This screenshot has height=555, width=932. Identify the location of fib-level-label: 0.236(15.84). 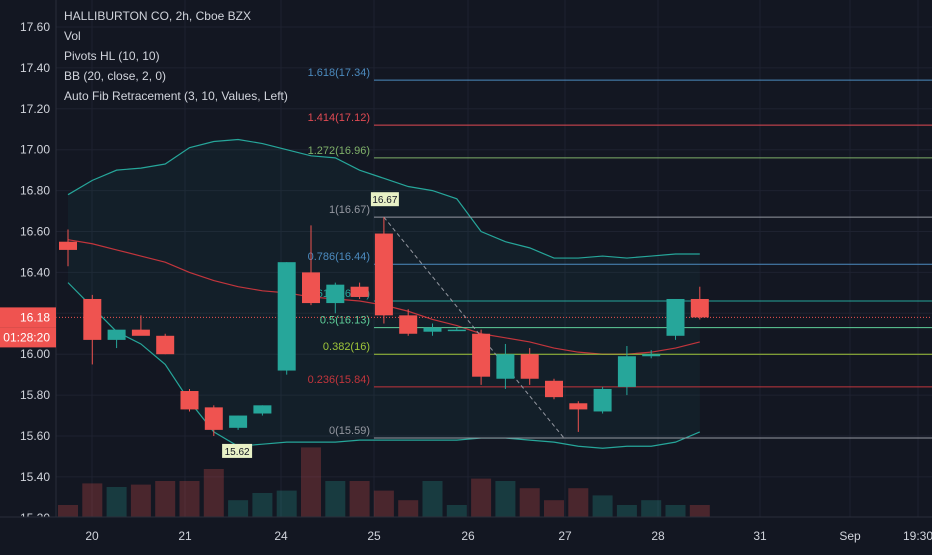
(339, 380).